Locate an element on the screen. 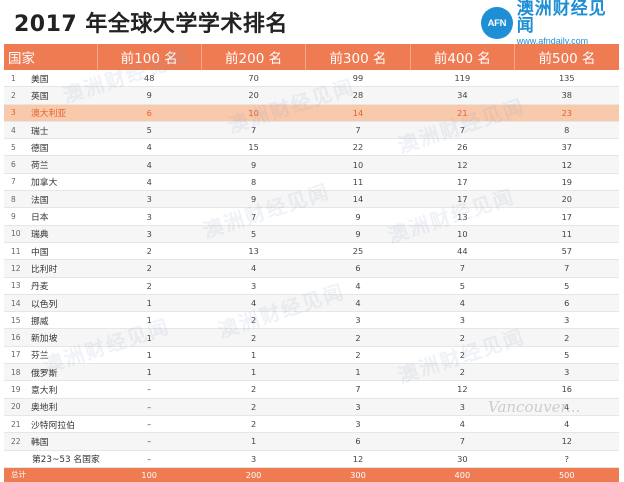  cell-top400: 17 is located at coordinates (462, 182).